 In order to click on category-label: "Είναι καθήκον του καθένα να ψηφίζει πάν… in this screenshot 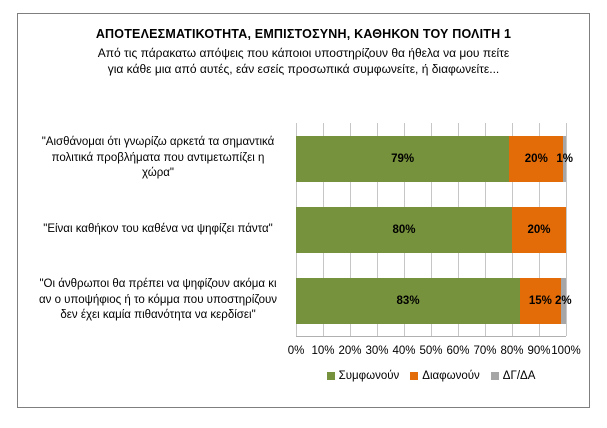, I will do `click(158, 228)`.